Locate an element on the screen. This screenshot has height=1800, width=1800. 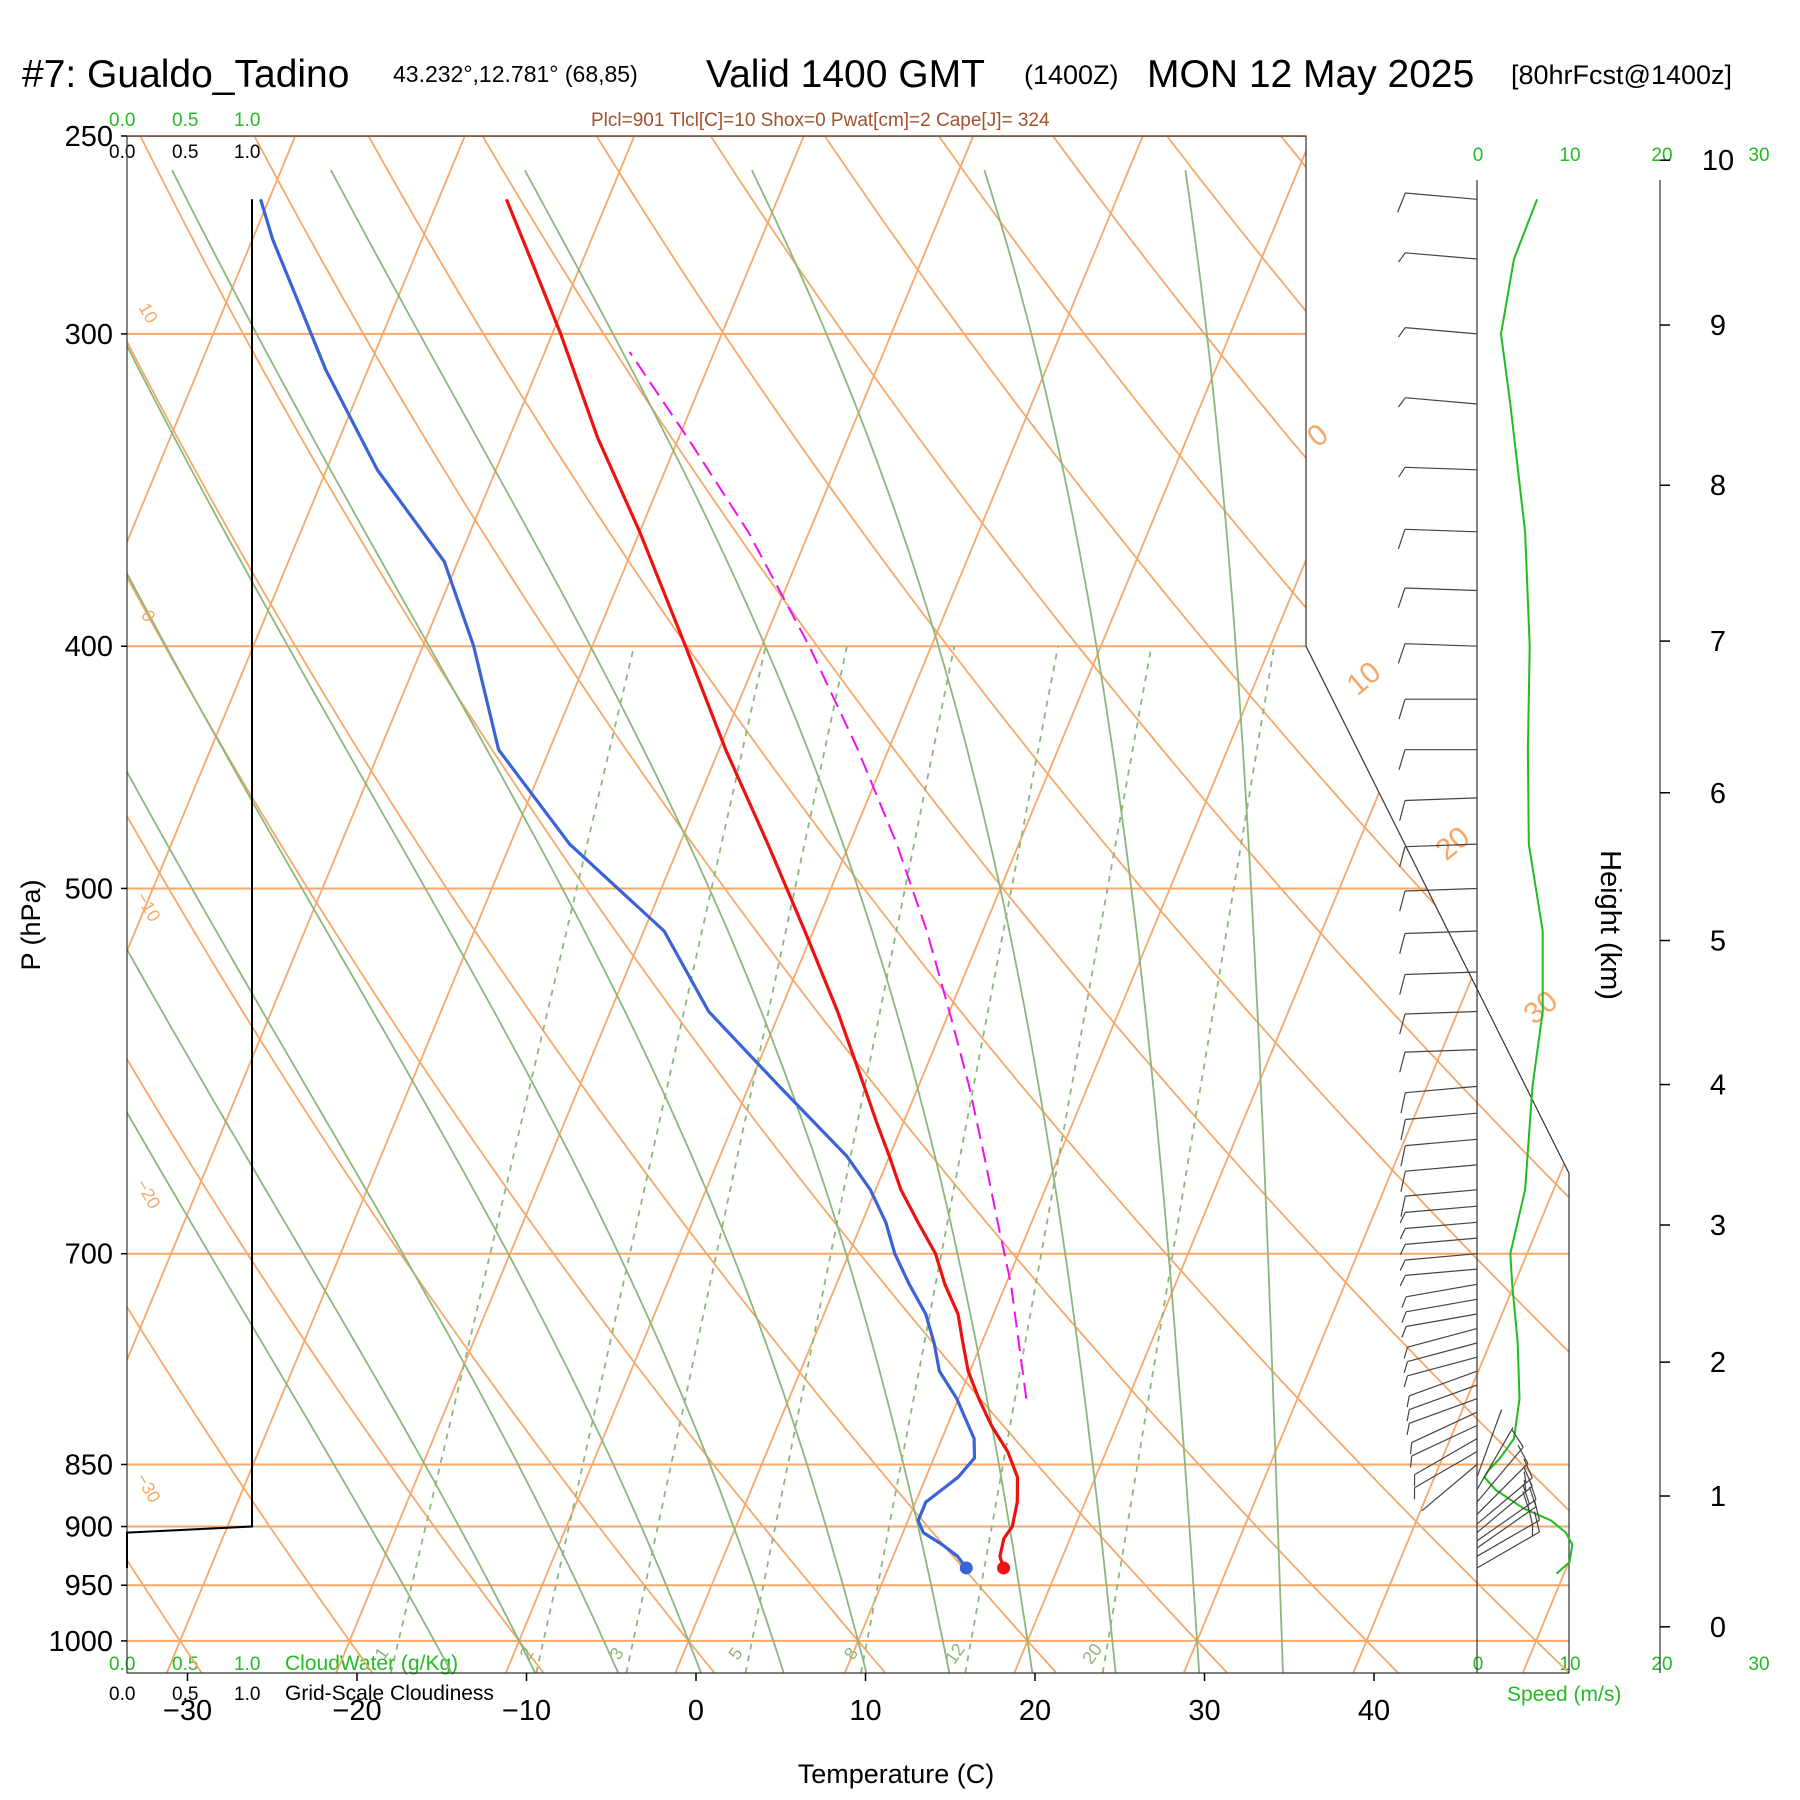
pressure-tick-label: 700 is located at coordinates (89, 1255).